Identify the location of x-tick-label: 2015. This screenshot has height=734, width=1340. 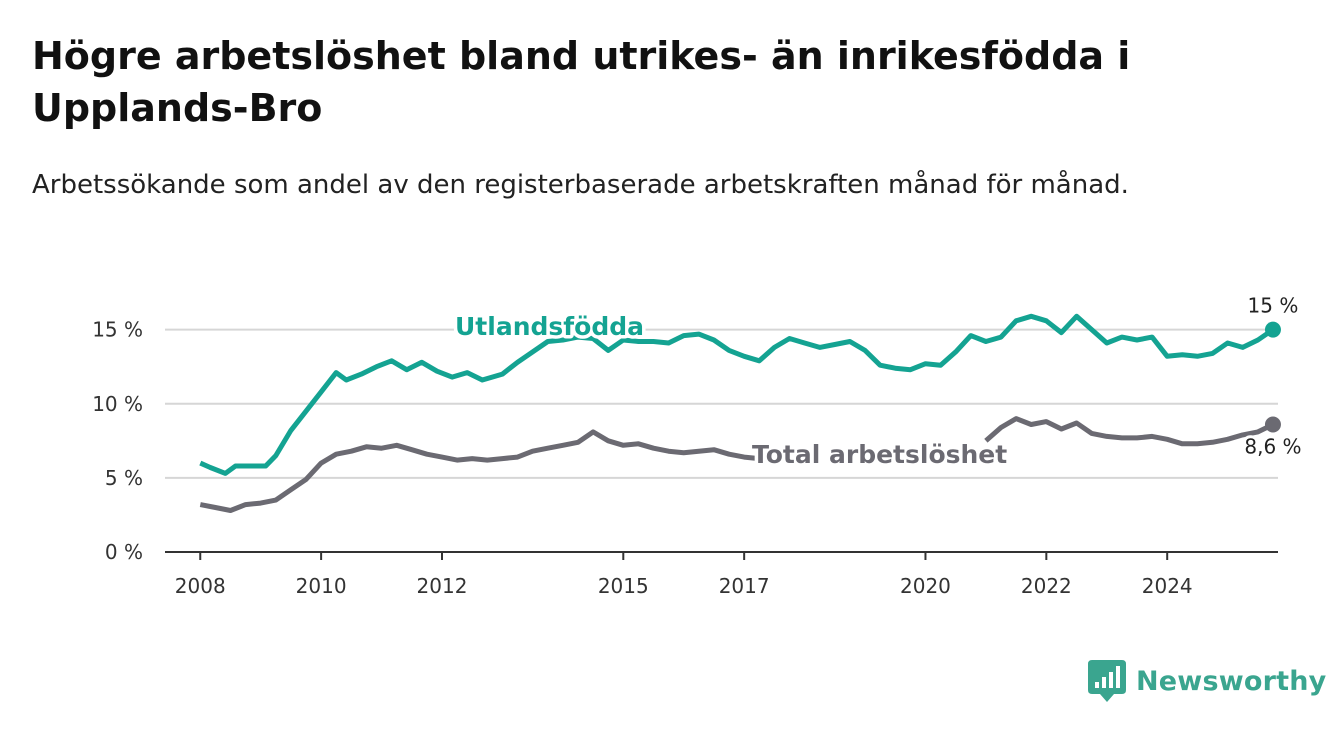
(623, 586).